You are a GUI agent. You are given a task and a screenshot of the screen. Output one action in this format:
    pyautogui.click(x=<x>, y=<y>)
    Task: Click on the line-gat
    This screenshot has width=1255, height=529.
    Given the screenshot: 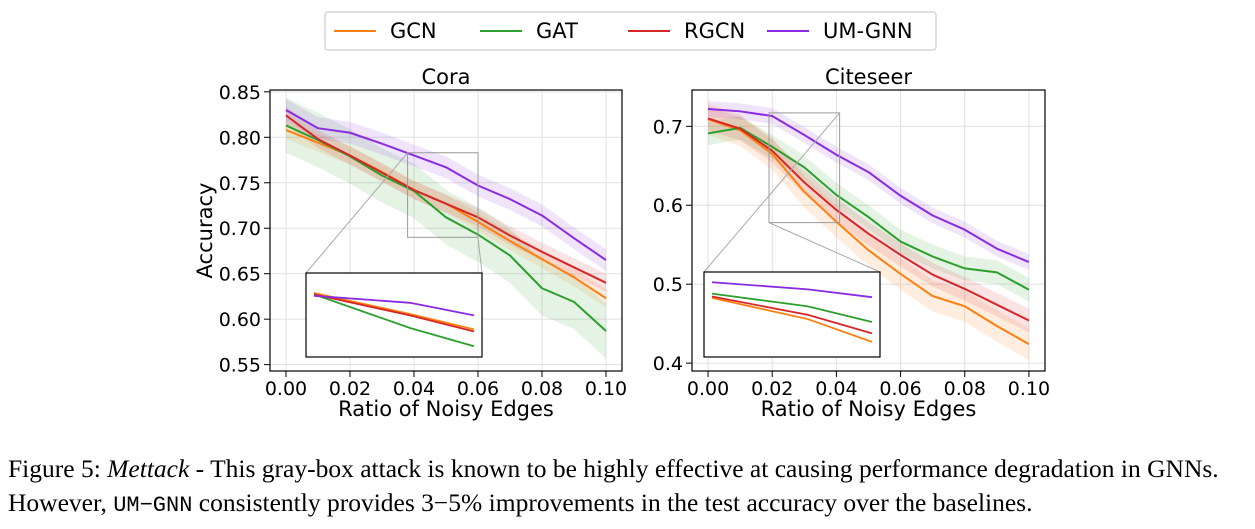 What is the action you would take?
    pyautogui.click(x=868, y=208)
    